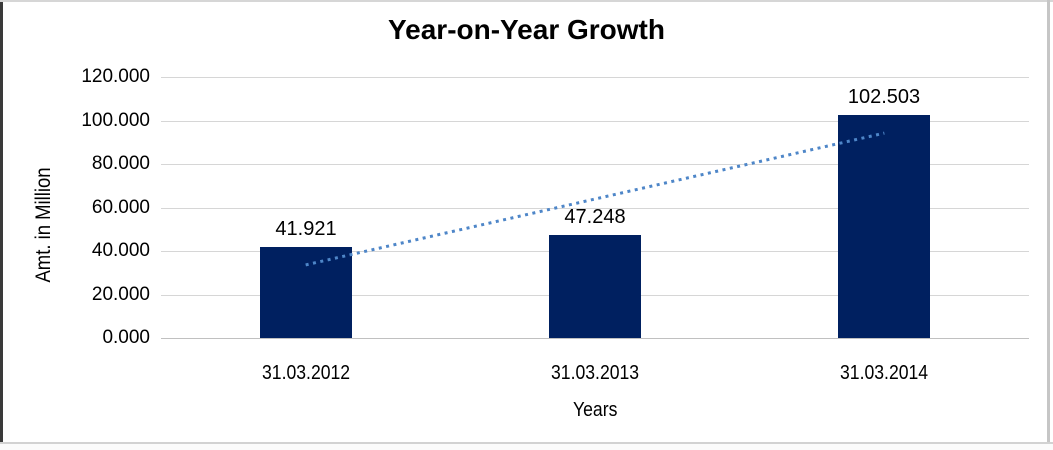 This screenshot has height=450, width=1053. What do you see at coordinates (120, 163) in the screenshot?
I see `y-tick-label: 80.000` at bounding box center [120, 163].